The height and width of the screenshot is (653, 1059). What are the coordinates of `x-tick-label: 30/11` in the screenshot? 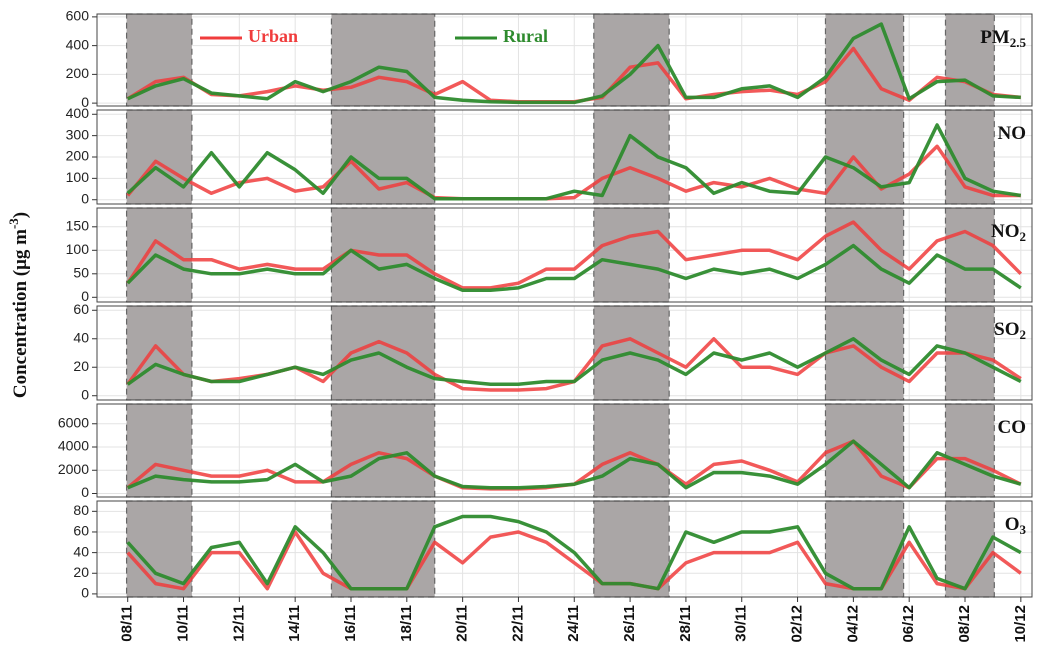 It's located at (741, 623).